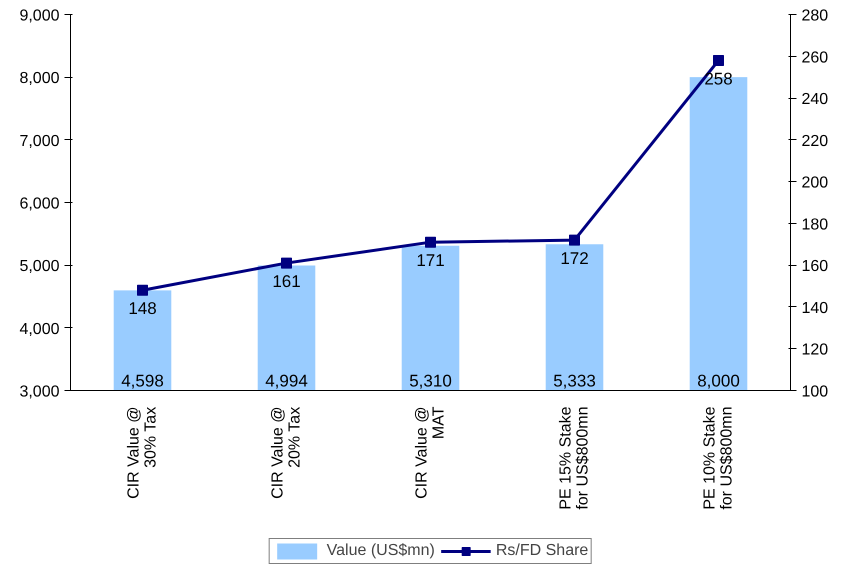  Describe the element at coordinates (39, 204) in the screenshot. I see `y-tick-label: 6,000` at that location.